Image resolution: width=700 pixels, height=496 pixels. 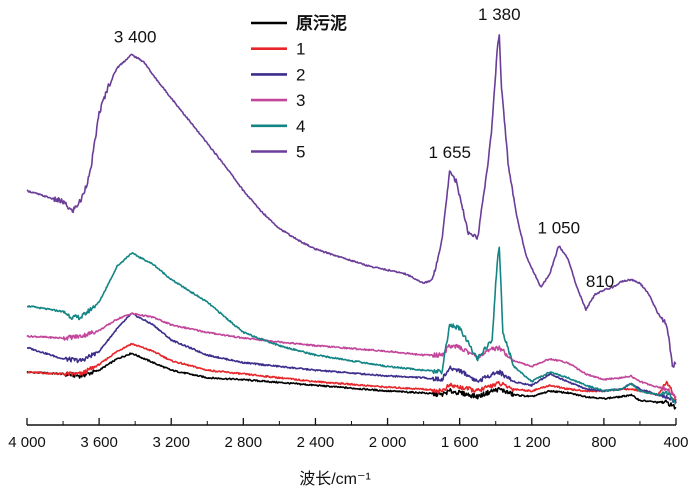 What do you see at coordinates (351, 381) in the screenshot?
I see `series-line-raw-sludge` at bounding box center [351, 381].